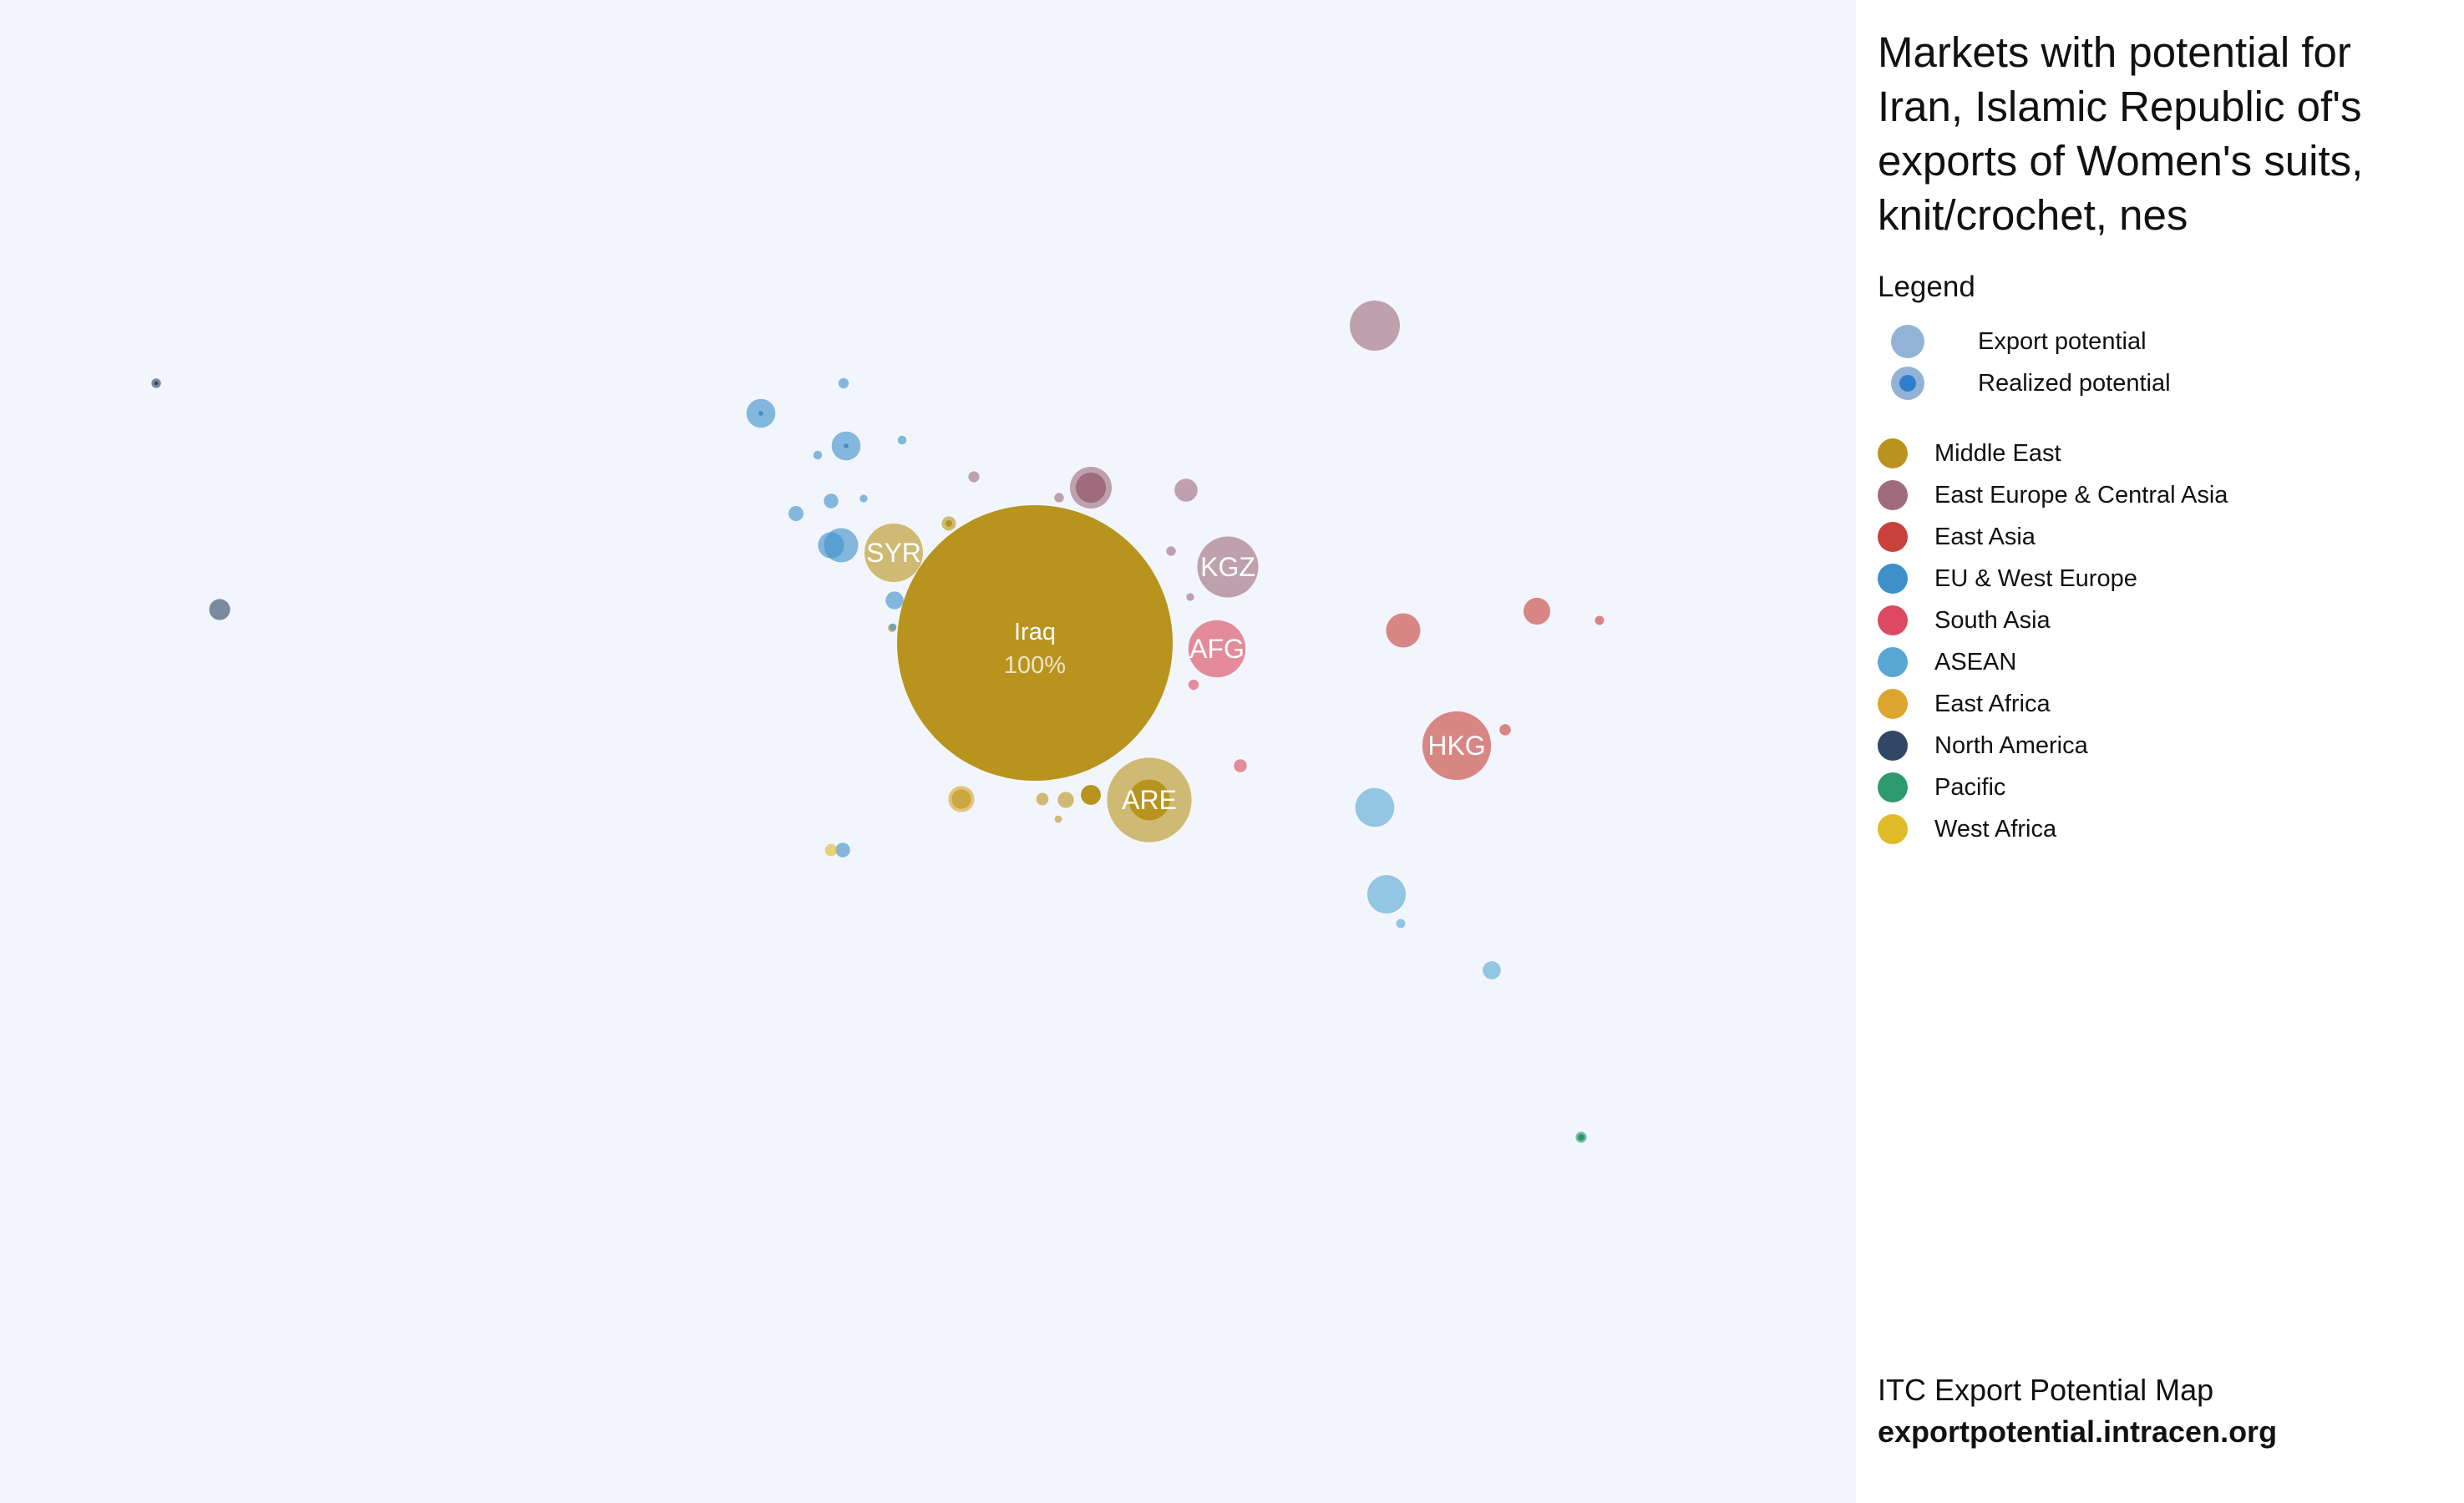  I want to click on legend-label: South Asia, so click(1993, 620).